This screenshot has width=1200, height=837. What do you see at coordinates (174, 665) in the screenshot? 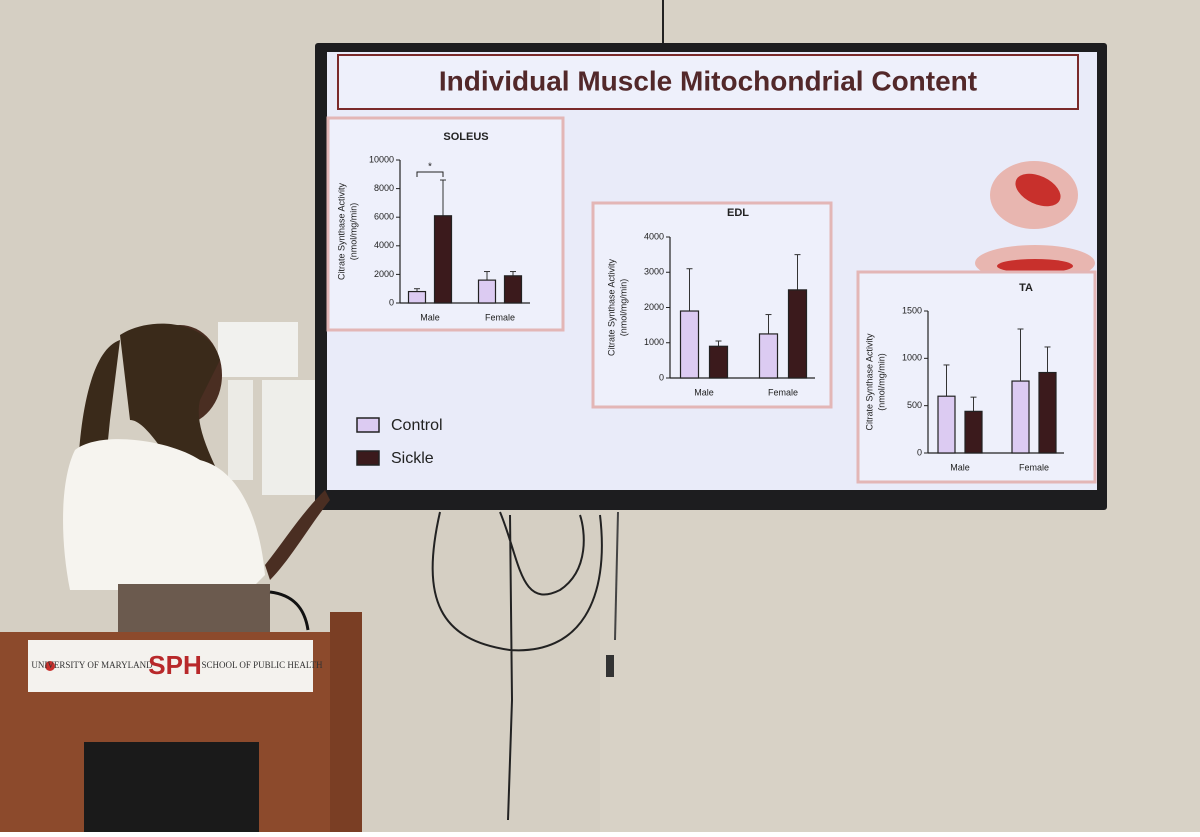
I see `sph-logo: SPH` at bounding box center [174, 665].